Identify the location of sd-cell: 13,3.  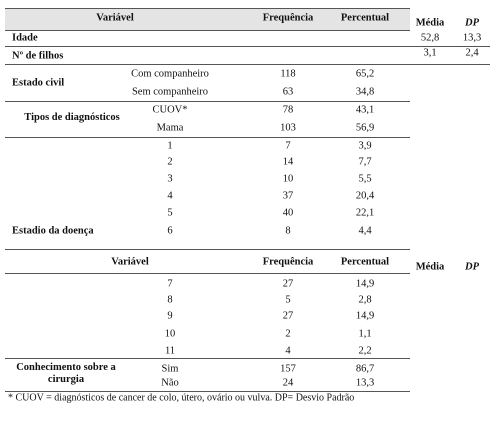
(472, 38).